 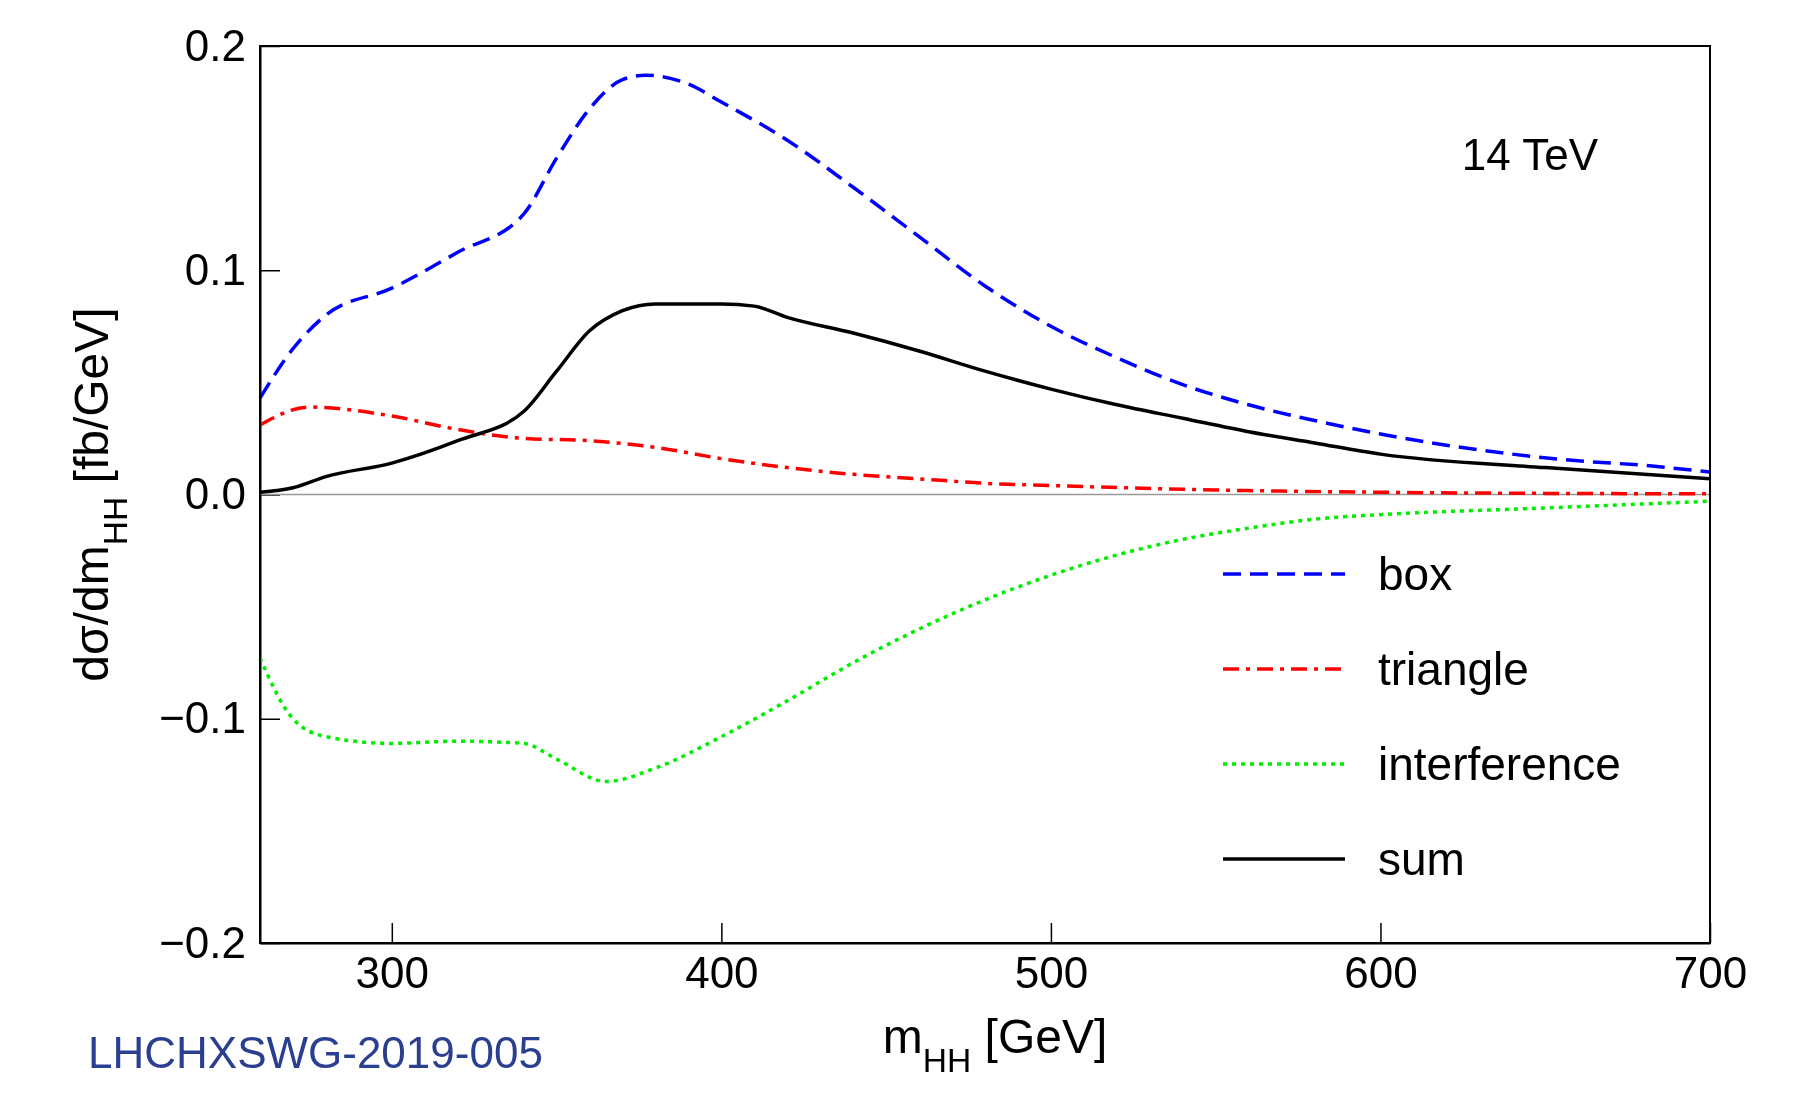 What do you see at coordinates (1499, 764) in the screenshot?
I see `legend-label: interference` at bounding box center [1499, 764].